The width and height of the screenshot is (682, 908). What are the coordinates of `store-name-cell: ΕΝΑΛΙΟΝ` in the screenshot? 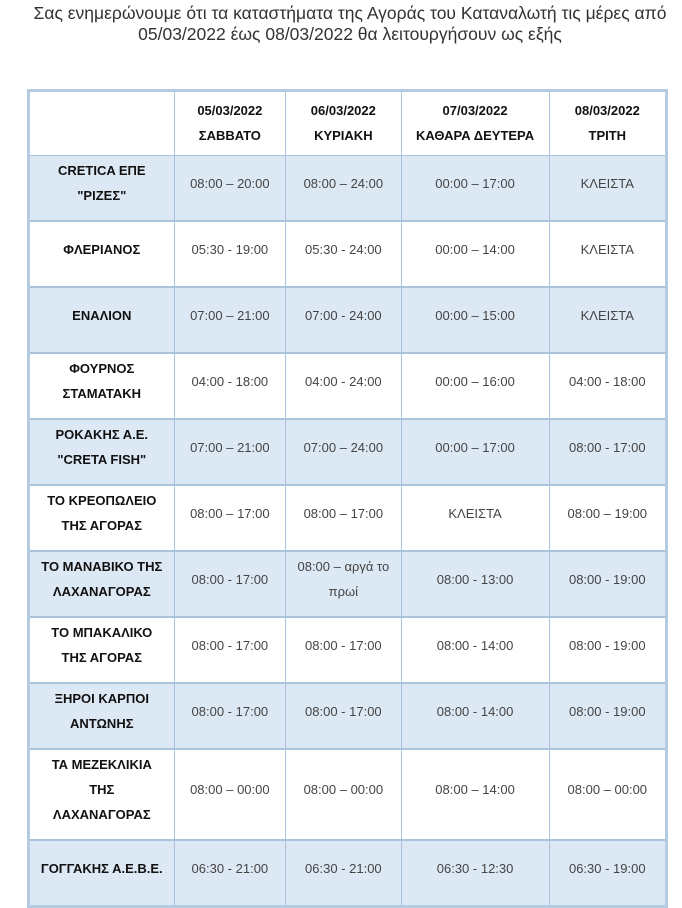 It's located at (101, 320).